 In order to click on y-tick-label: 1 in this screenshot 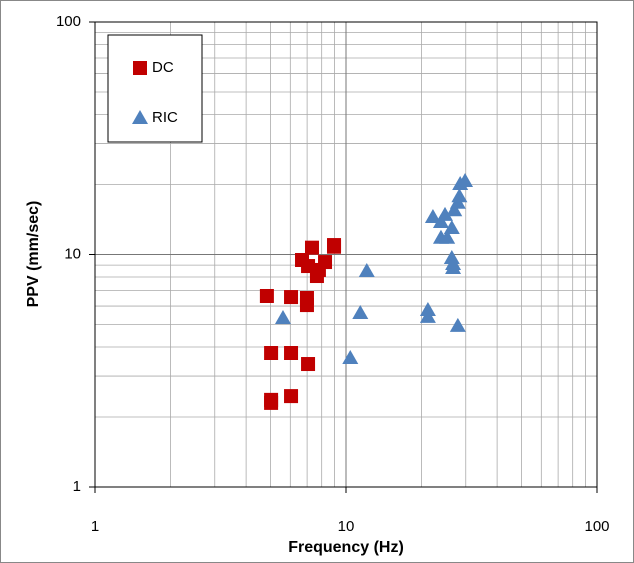, I will do `click(77, 486)`.